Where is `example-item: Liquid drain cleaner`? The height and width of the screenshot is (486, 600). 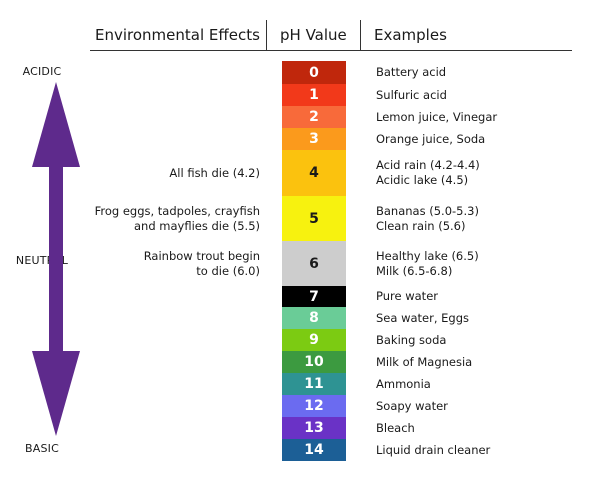
example-item: Liquid drain cleaner is located at coordinates (433, 450).